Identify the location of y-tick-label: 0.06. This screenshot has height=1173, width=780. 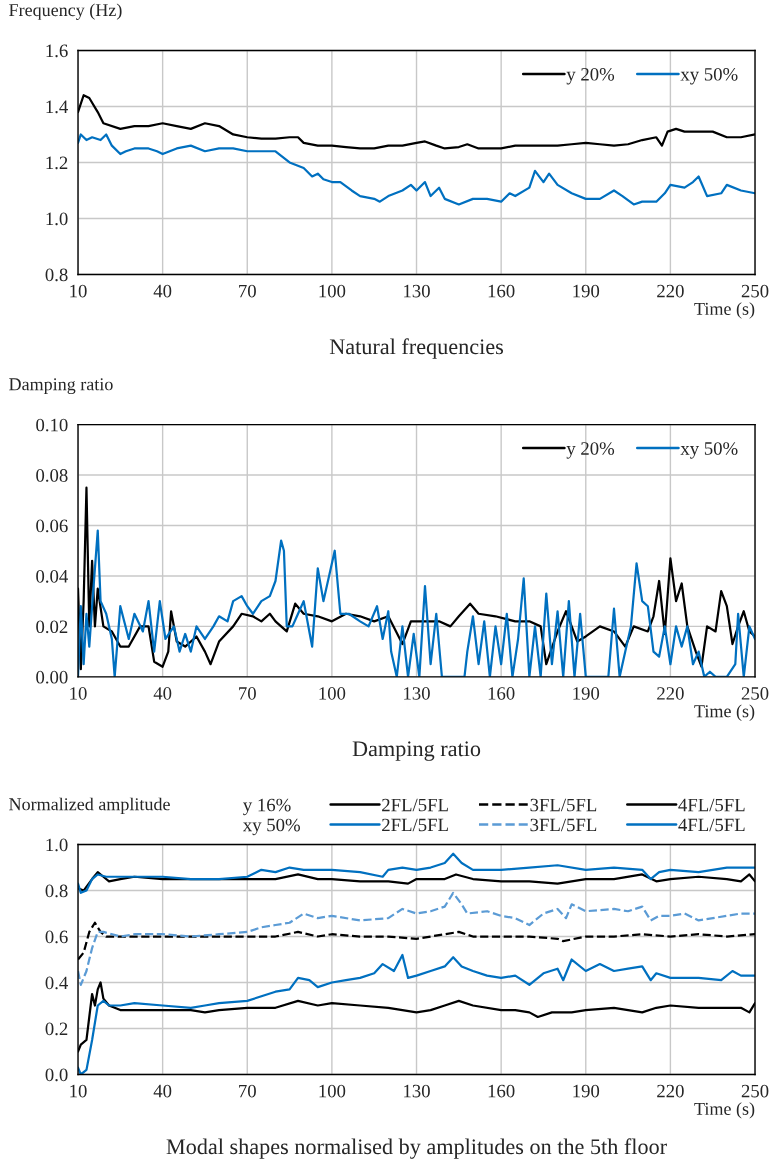
(52, 526).